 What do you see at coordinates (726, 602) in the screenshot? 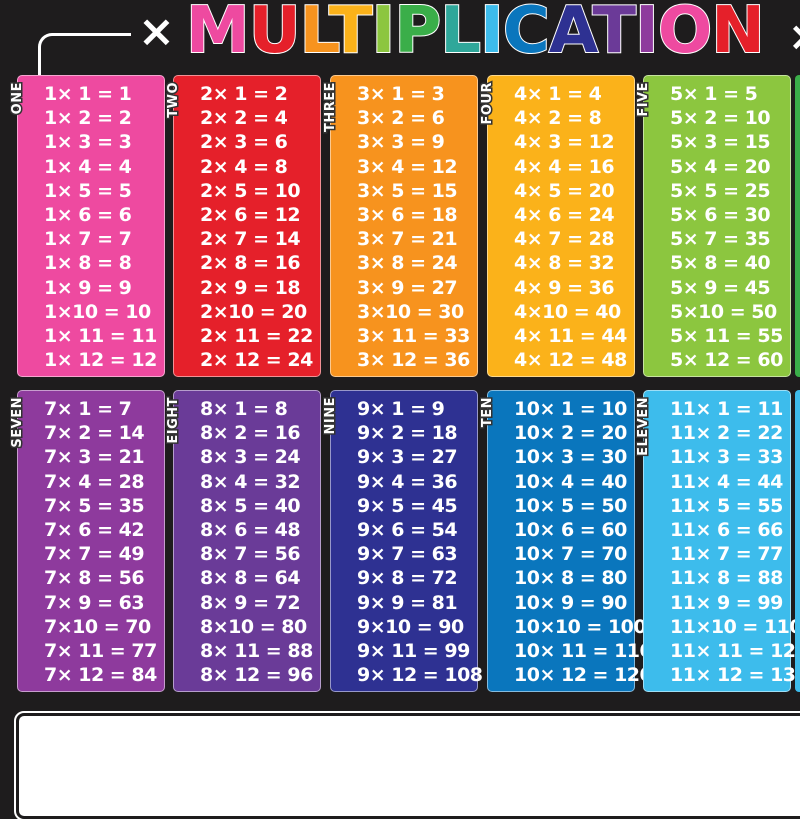
I see `equation: 11× 9 = 99` at bounding box center [726, 602].